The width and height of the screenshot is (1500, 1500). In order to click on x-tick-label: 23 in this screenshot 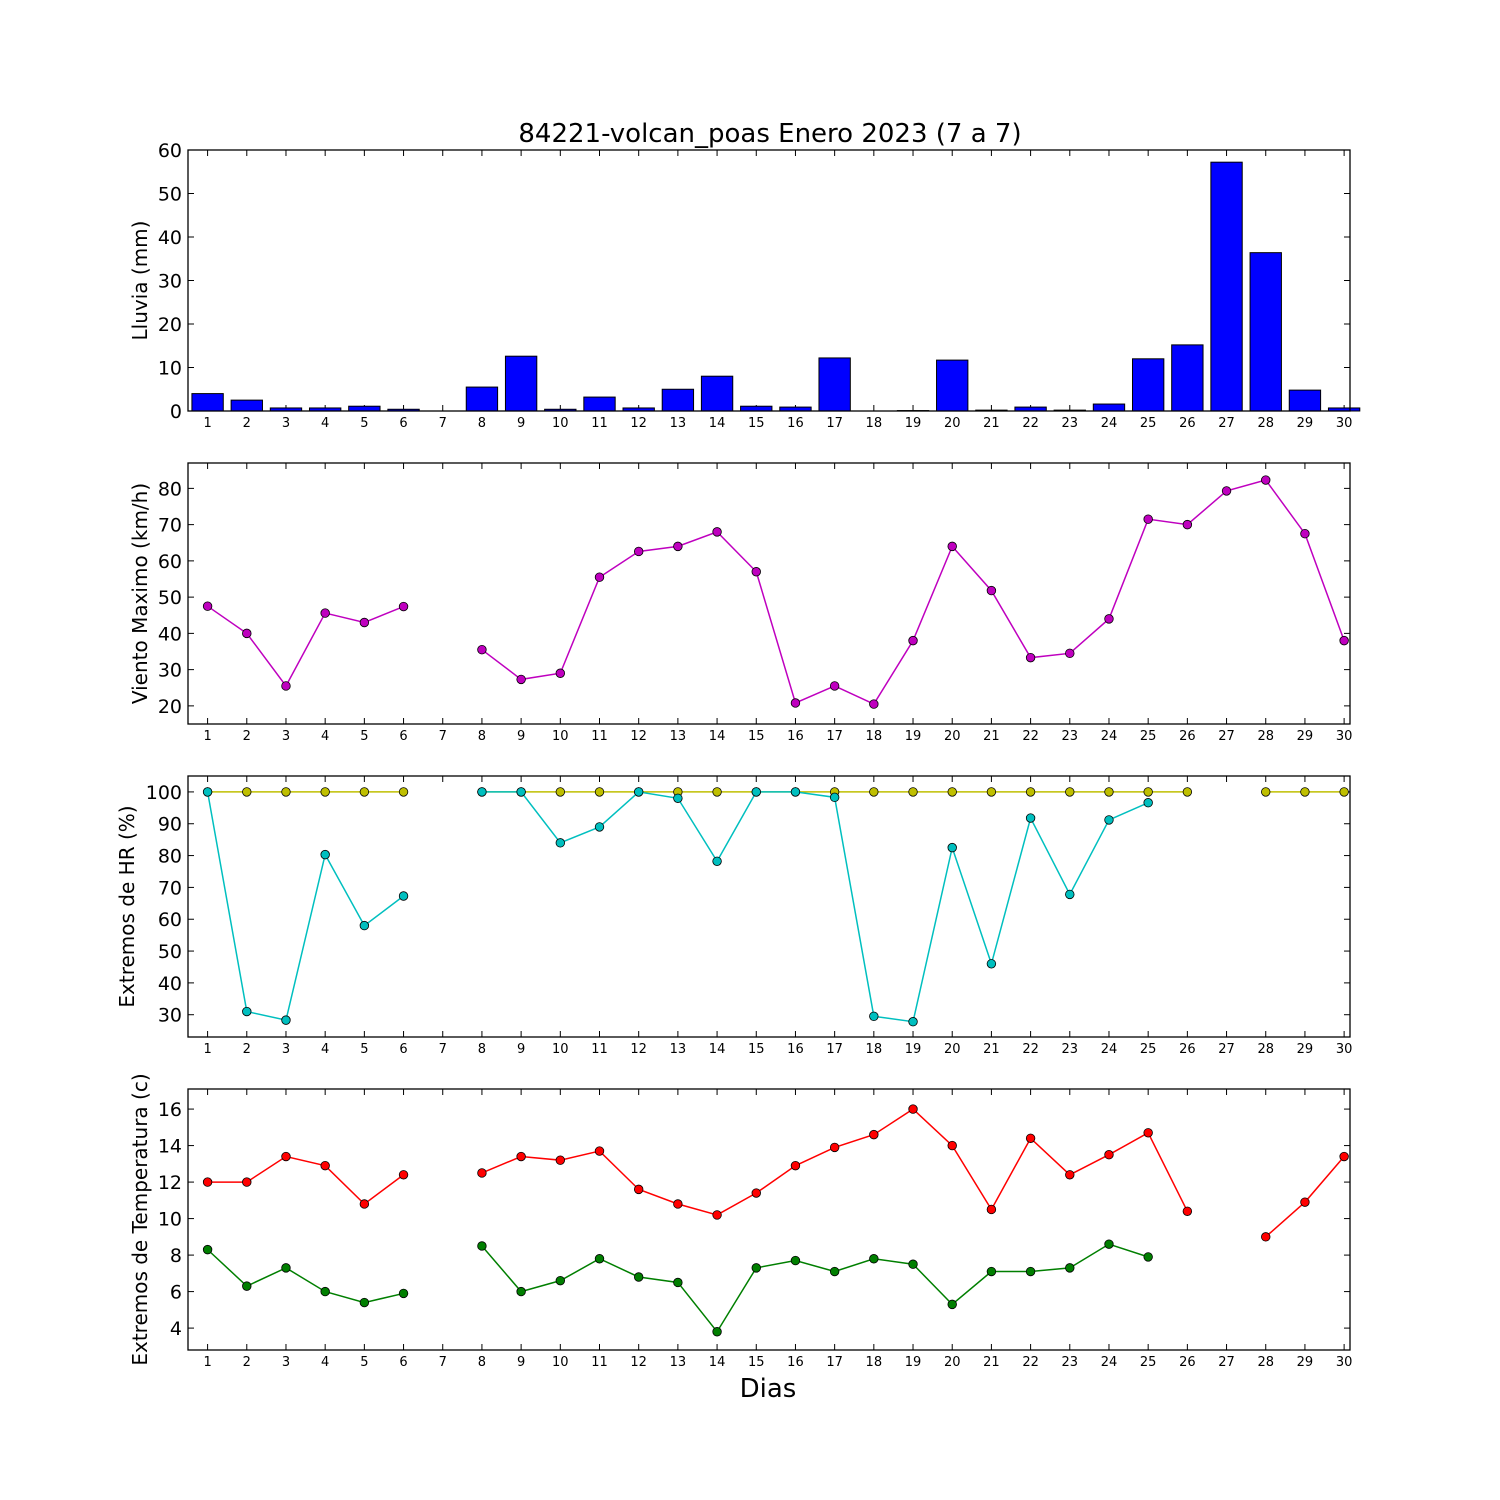, I will do `click(1070, 423)`.